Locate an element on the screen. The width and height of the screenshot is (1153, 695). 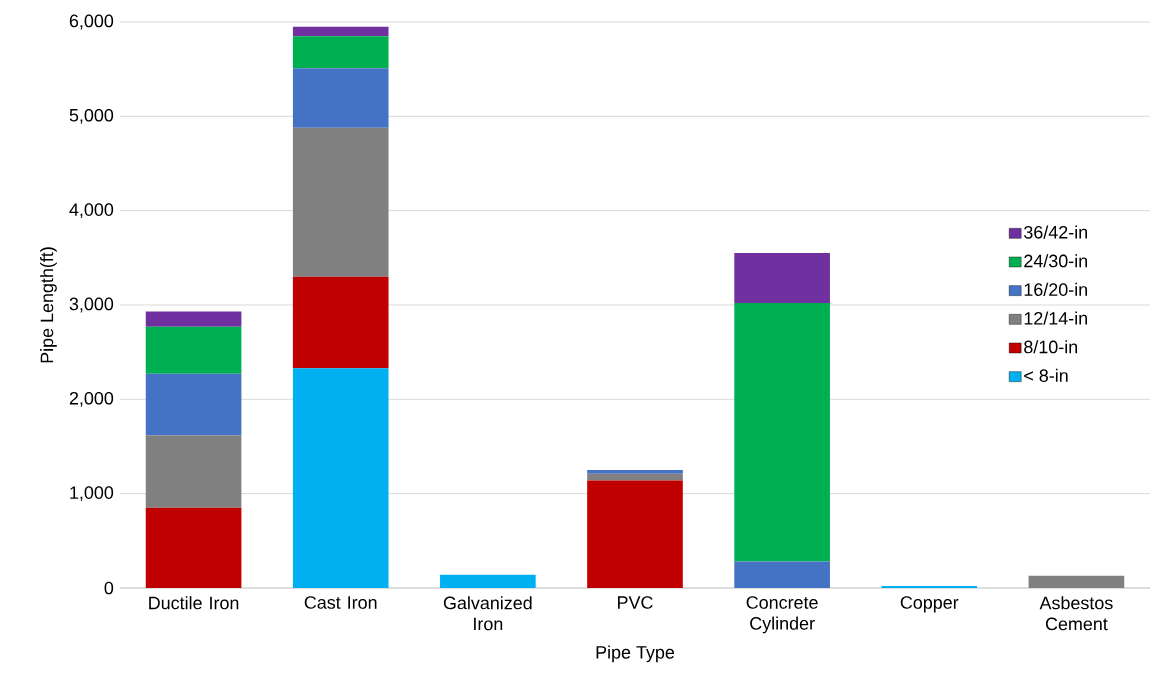
x-tick-label: Copper is located at coordinates (929, 604).